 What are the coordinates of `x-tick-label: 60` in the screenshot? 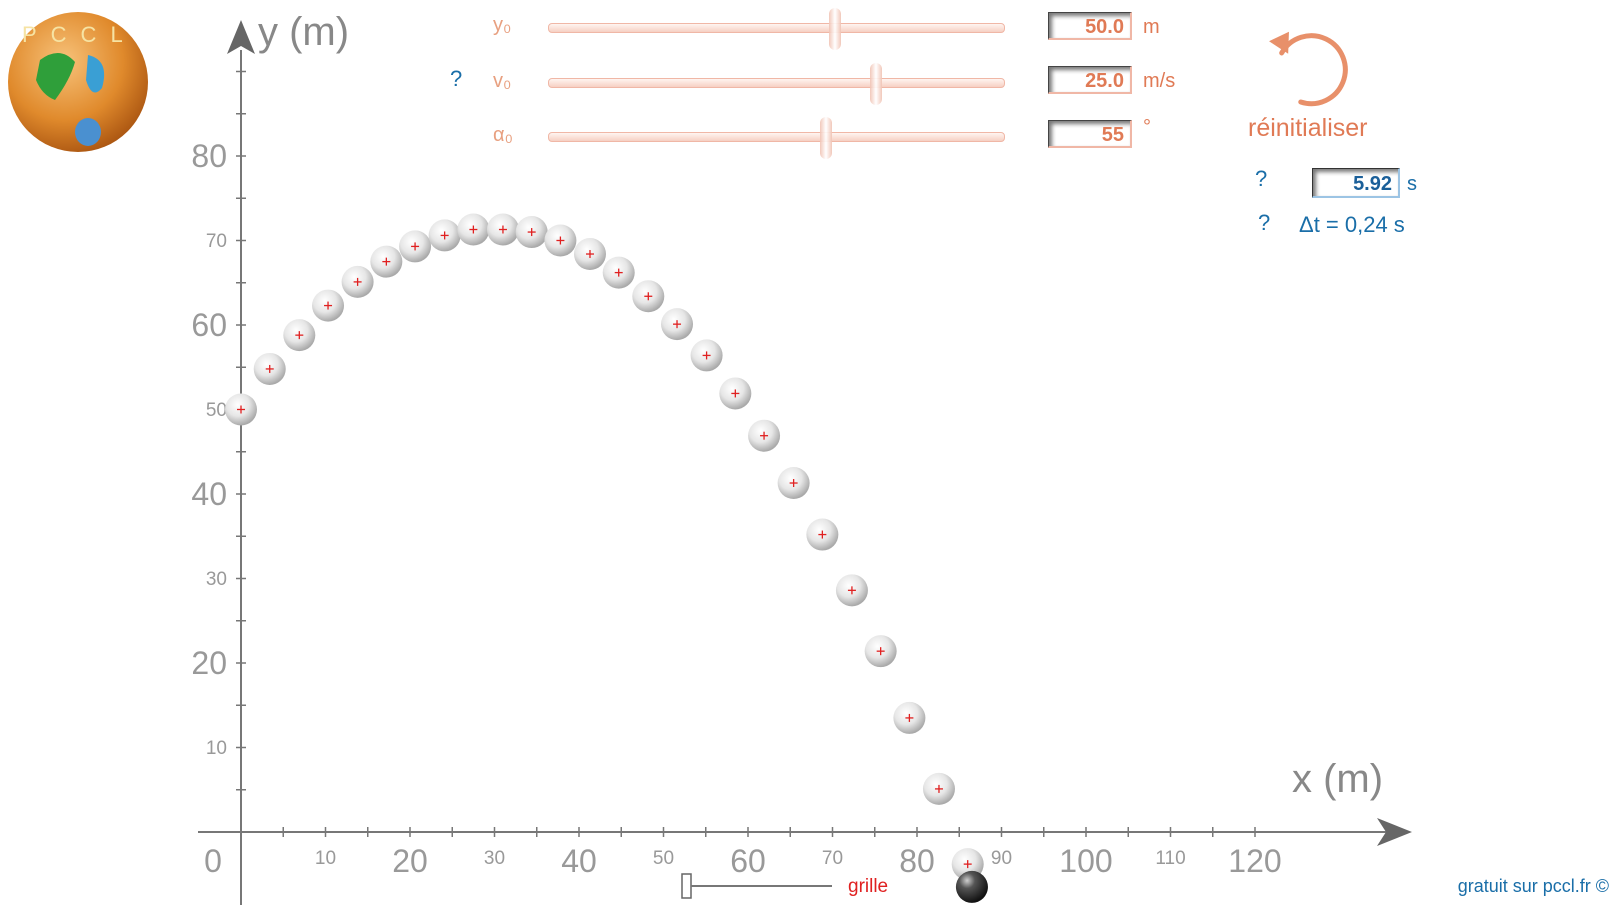 It's located at (748, 861).